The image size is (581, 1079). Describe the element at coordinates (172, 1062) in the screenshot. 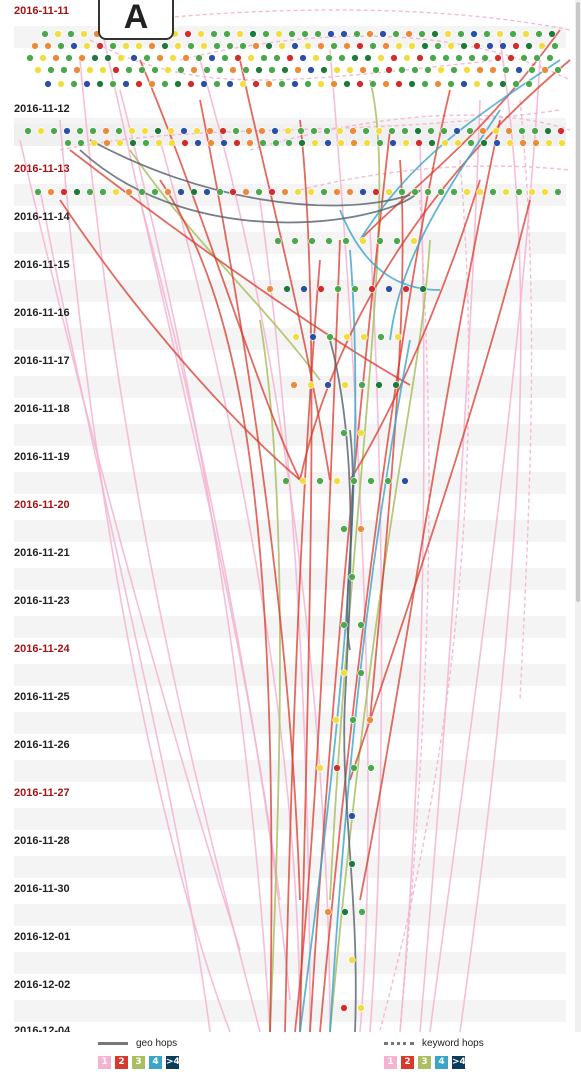

I see `legend-swatch: >4` at that location.